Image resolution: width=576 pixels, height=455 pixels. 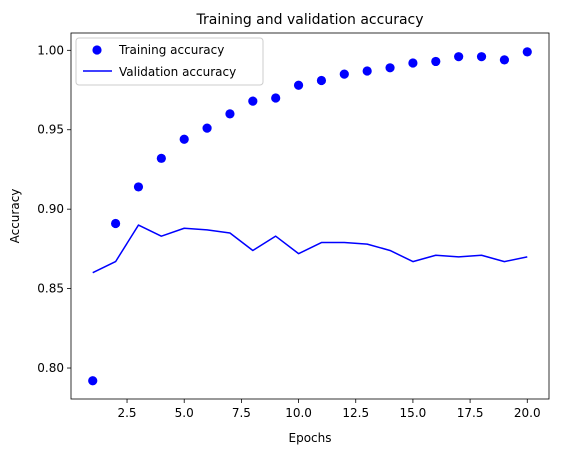 I want to click on x-tick-label: 15.0, so click(x=413, y=413).